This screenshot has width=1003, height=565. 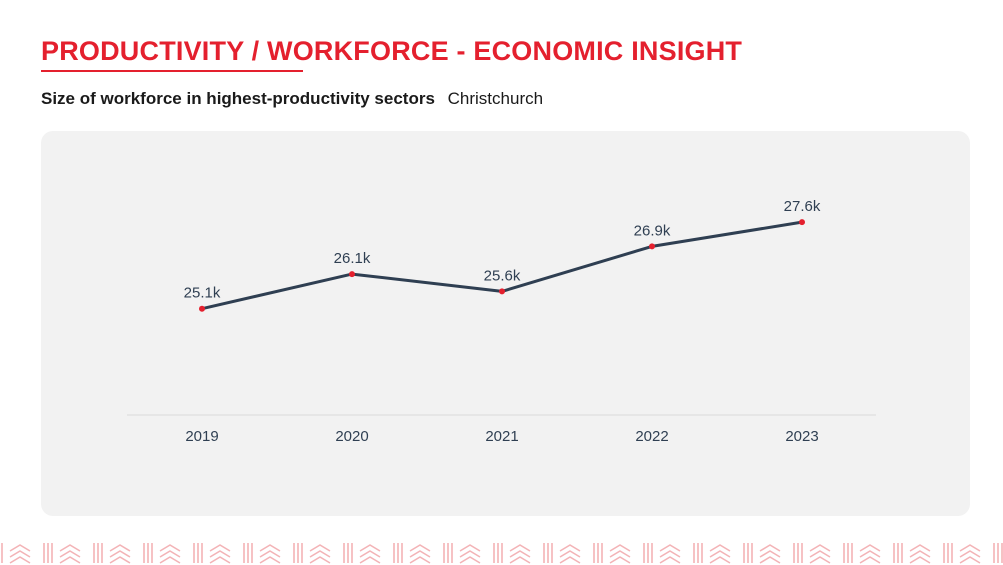 I want to click on x-tick-label: 2021, so click(x=501, y=436).